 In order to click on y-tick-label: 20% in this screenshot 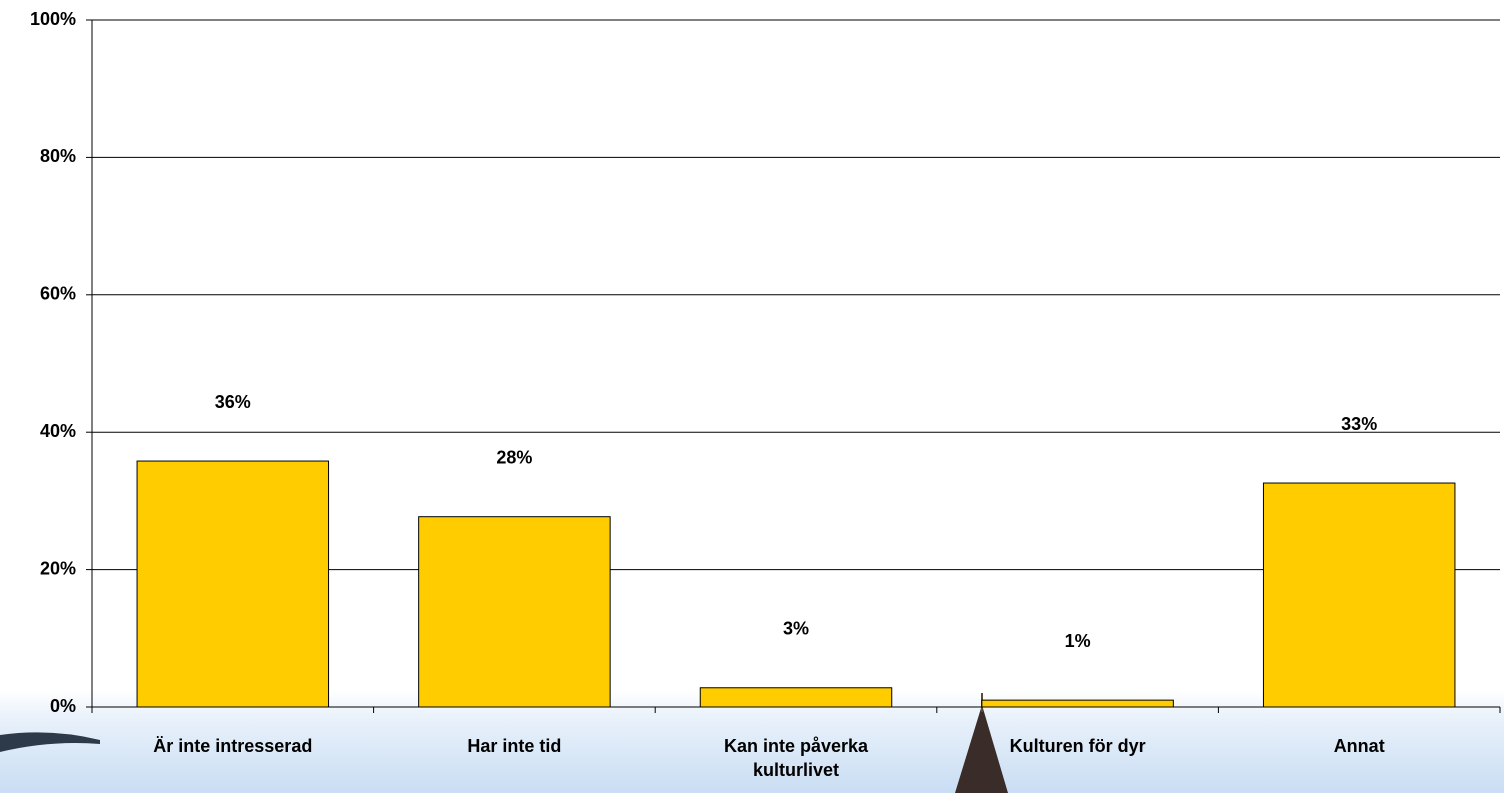, I will do `click(58, 568)`.